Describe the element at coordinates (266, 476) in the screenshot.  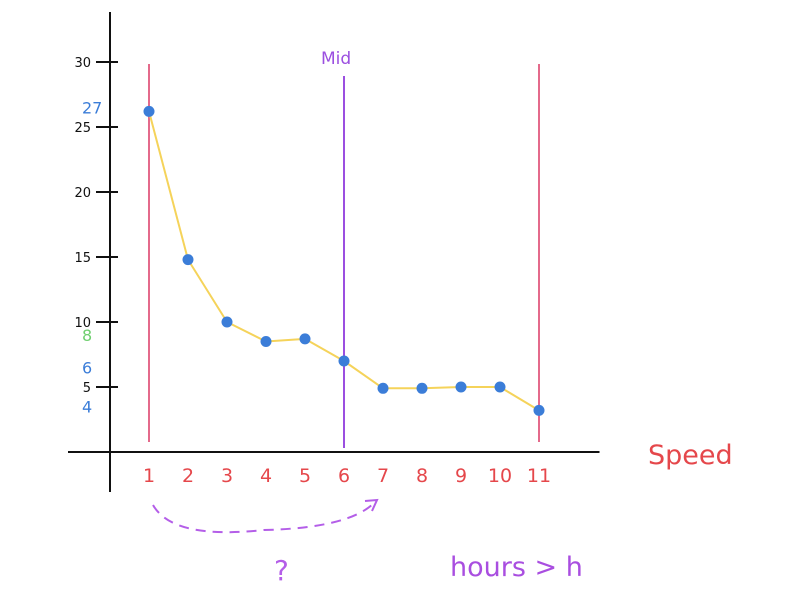
I see `x-tick-label: 4` at that location.